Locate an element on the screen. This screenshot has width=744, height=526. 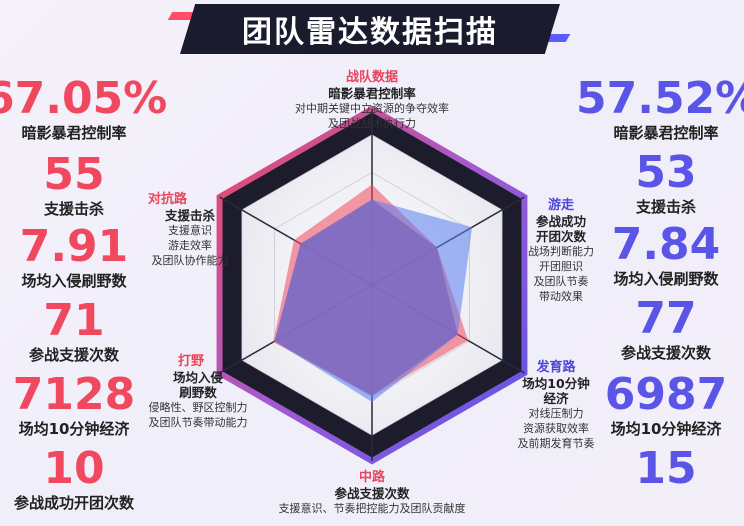
axis-top-right-desc-3: 及团队节奏 is located at coordinates (561, 281).